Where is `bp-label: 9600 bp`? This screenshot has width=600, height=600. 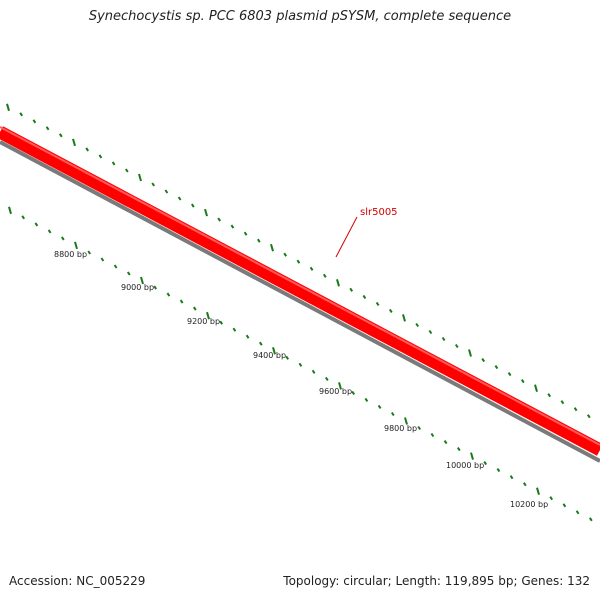 bp-label: 9600 bp is located at coordinates (335, 391).